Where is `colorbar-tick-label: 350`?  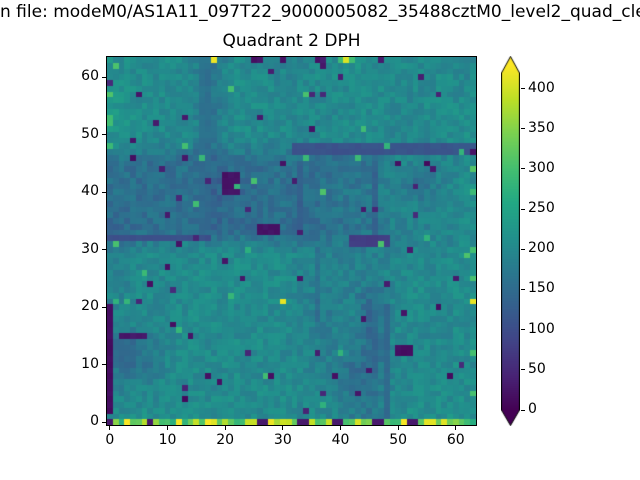
colorbar-tick-label: 350 is located at coordinates (541, 127).